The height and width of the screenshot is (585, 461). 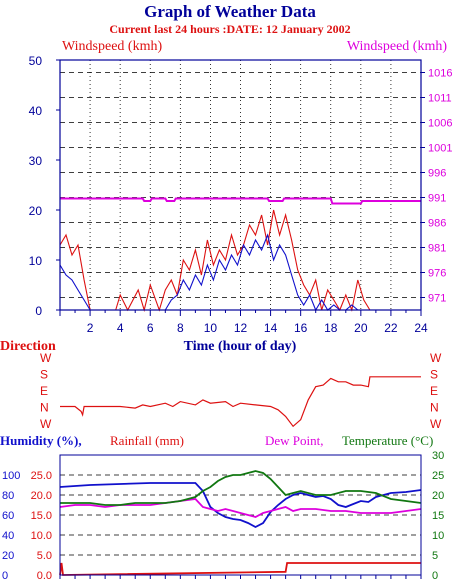 What do you see at coordinates (44, 391) in the screenshot?
I see `direction-left-tick-label: E` at bounding box center [44, 391].